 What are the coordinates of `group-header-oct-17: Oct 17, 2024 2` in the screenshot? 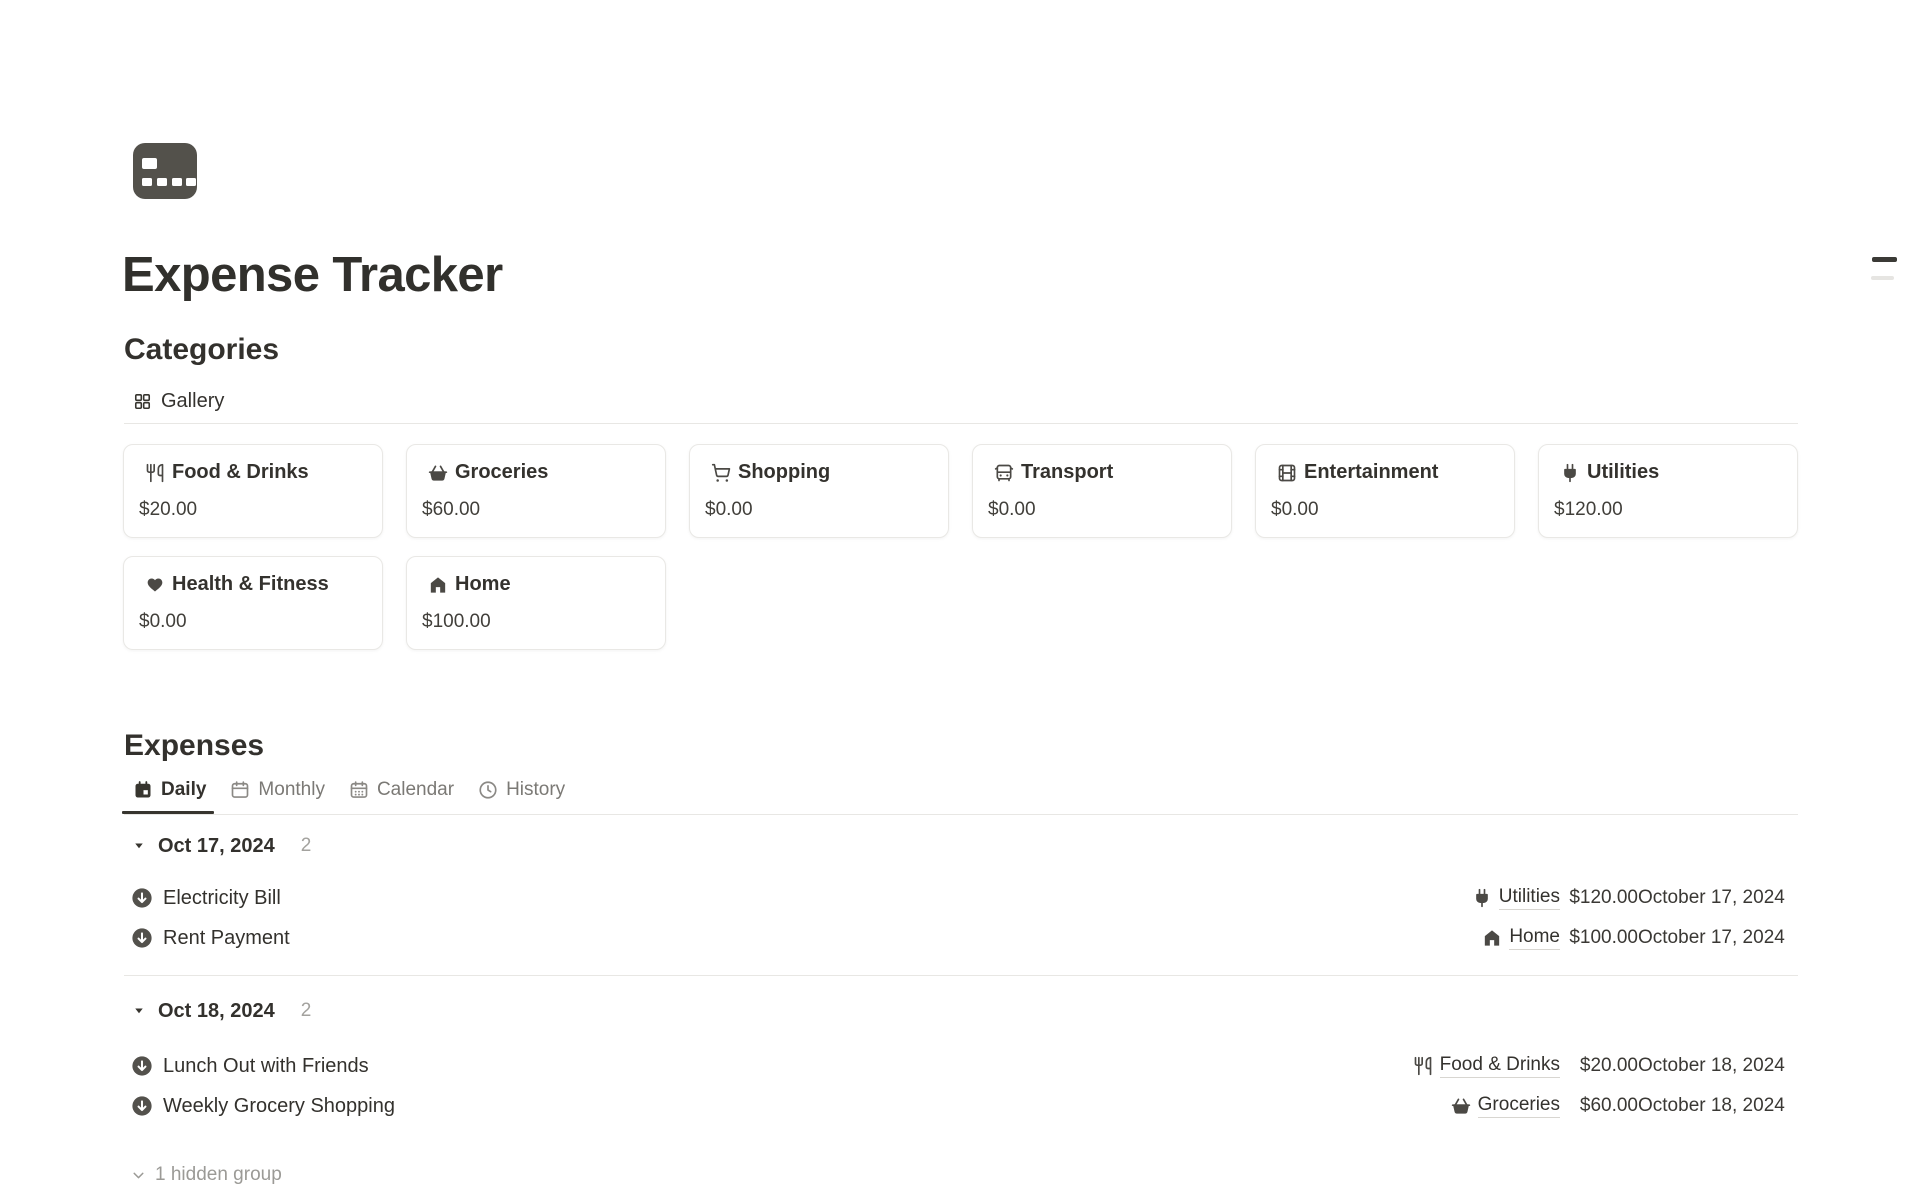 It's located at (222, 846).